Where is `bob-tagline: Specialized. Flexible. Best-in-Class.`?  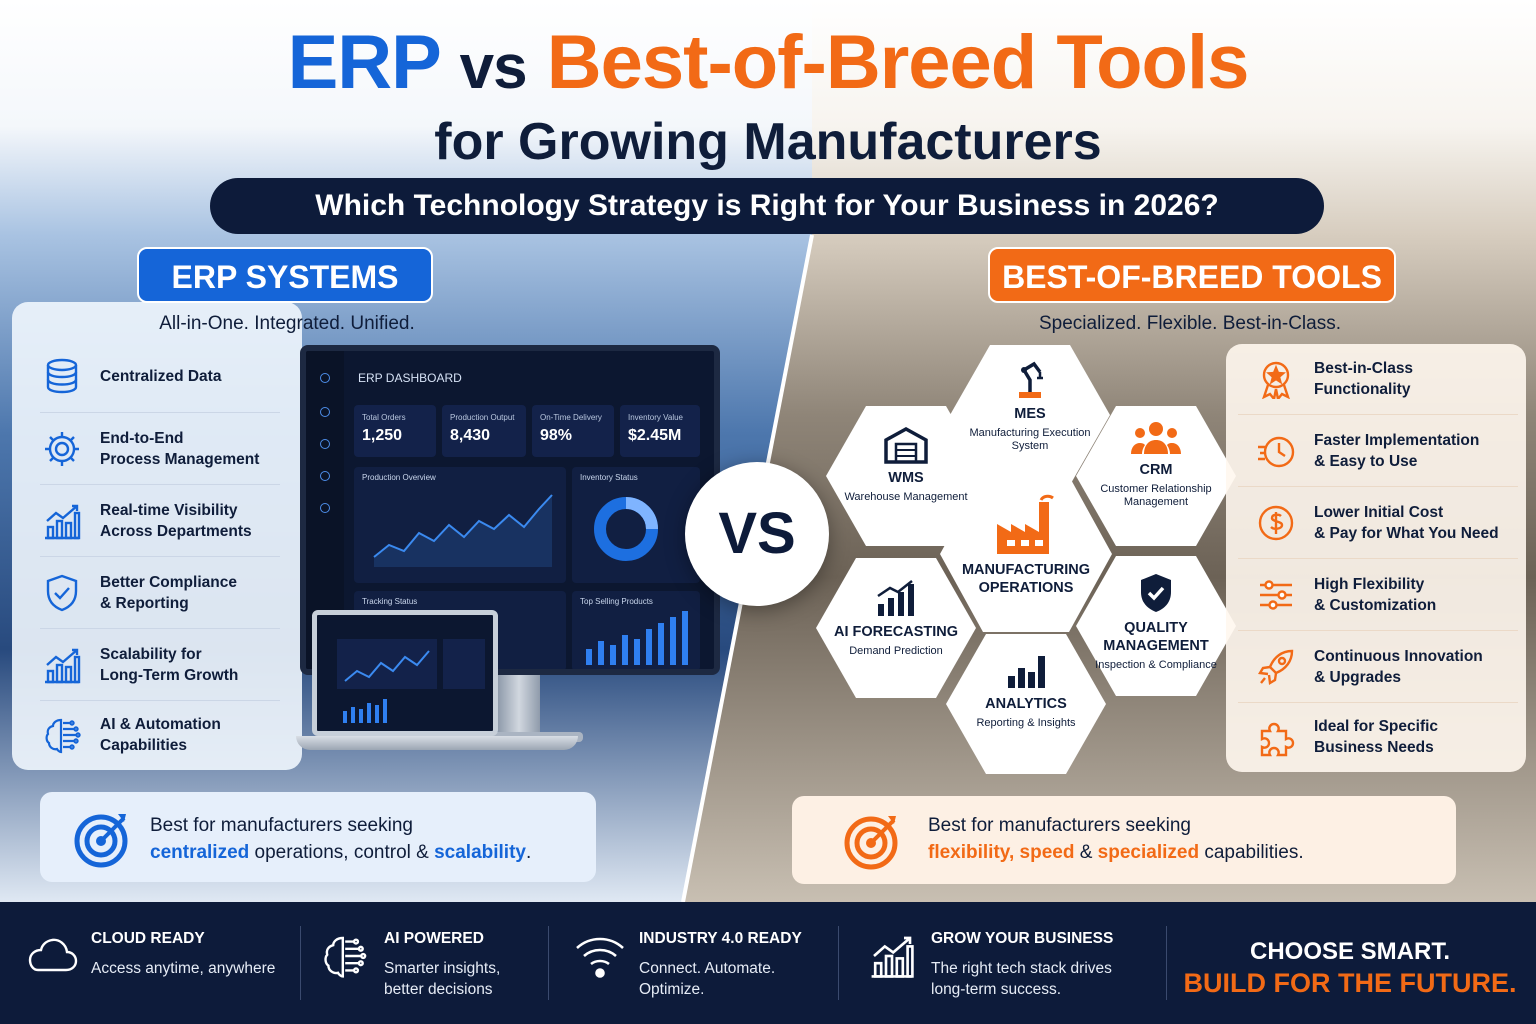
bob-tagline: Specialized. Flexible. Best-in-Class. is located at coordinates (1189, 323).